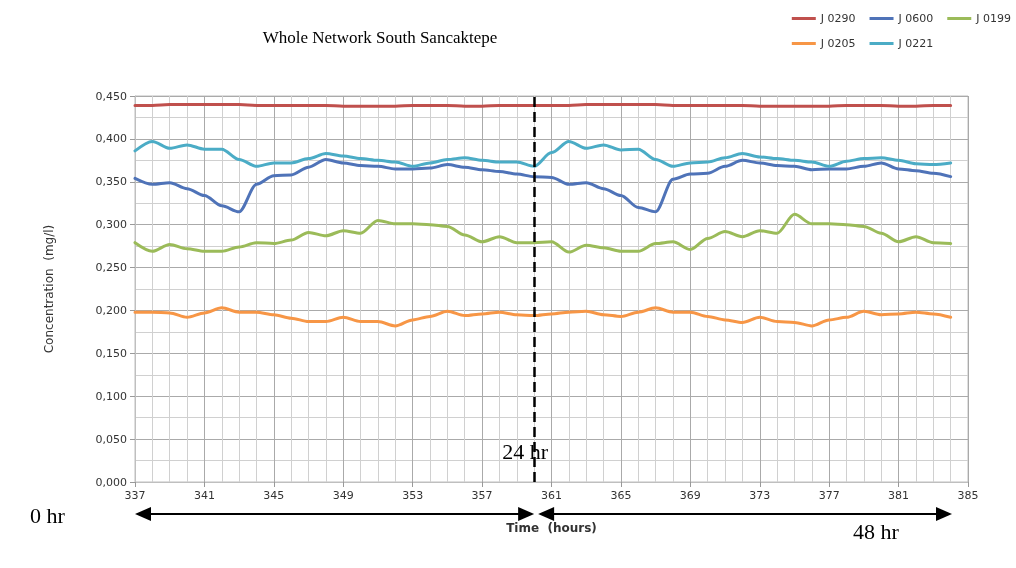 This screenshot has width=1016, height=568. I want to click on y-tick-label: 0,250, so click(111, 268).